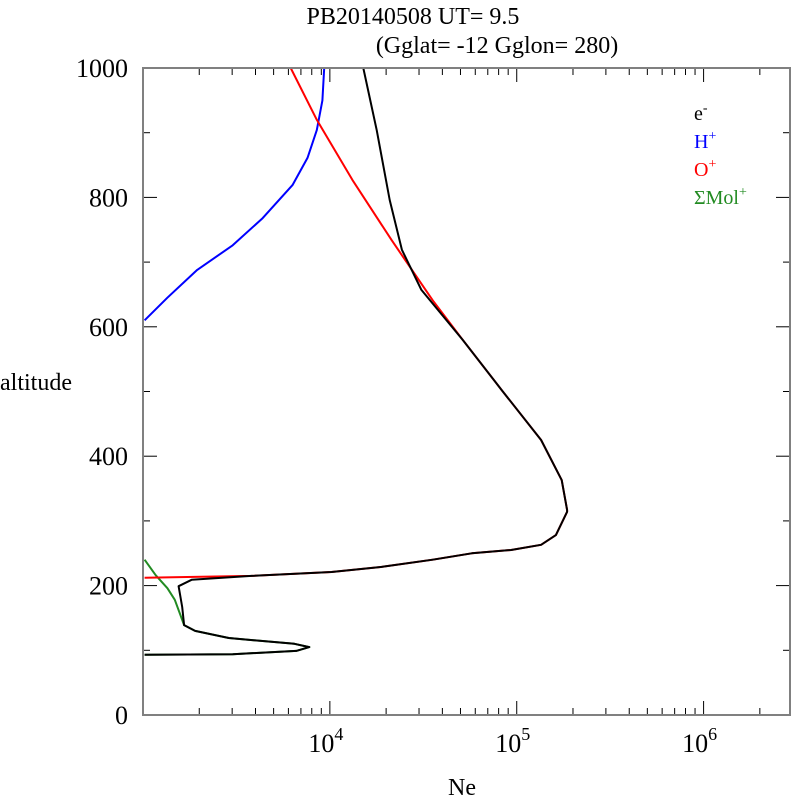 Image resolution: width=792 pixels, height=796 pixels. What do you see at coordinates (705, 141) in the screenshot?
I see `legend-entry: H+` at bounding box center [705, 141].